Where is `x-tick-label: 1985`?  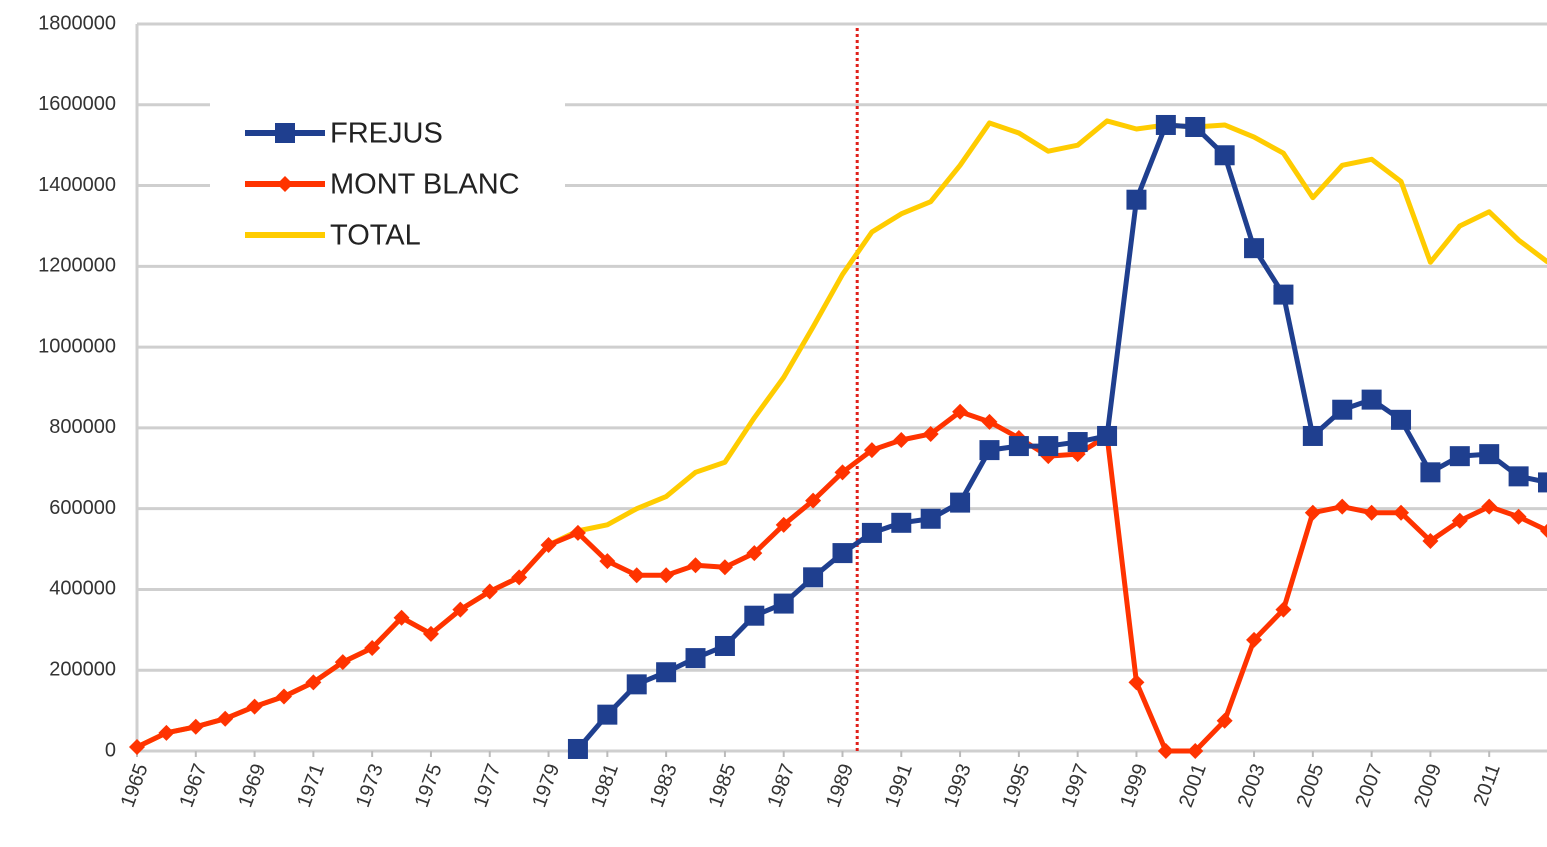 x-tick-label: 1985 is located at coordinates (723, 785).